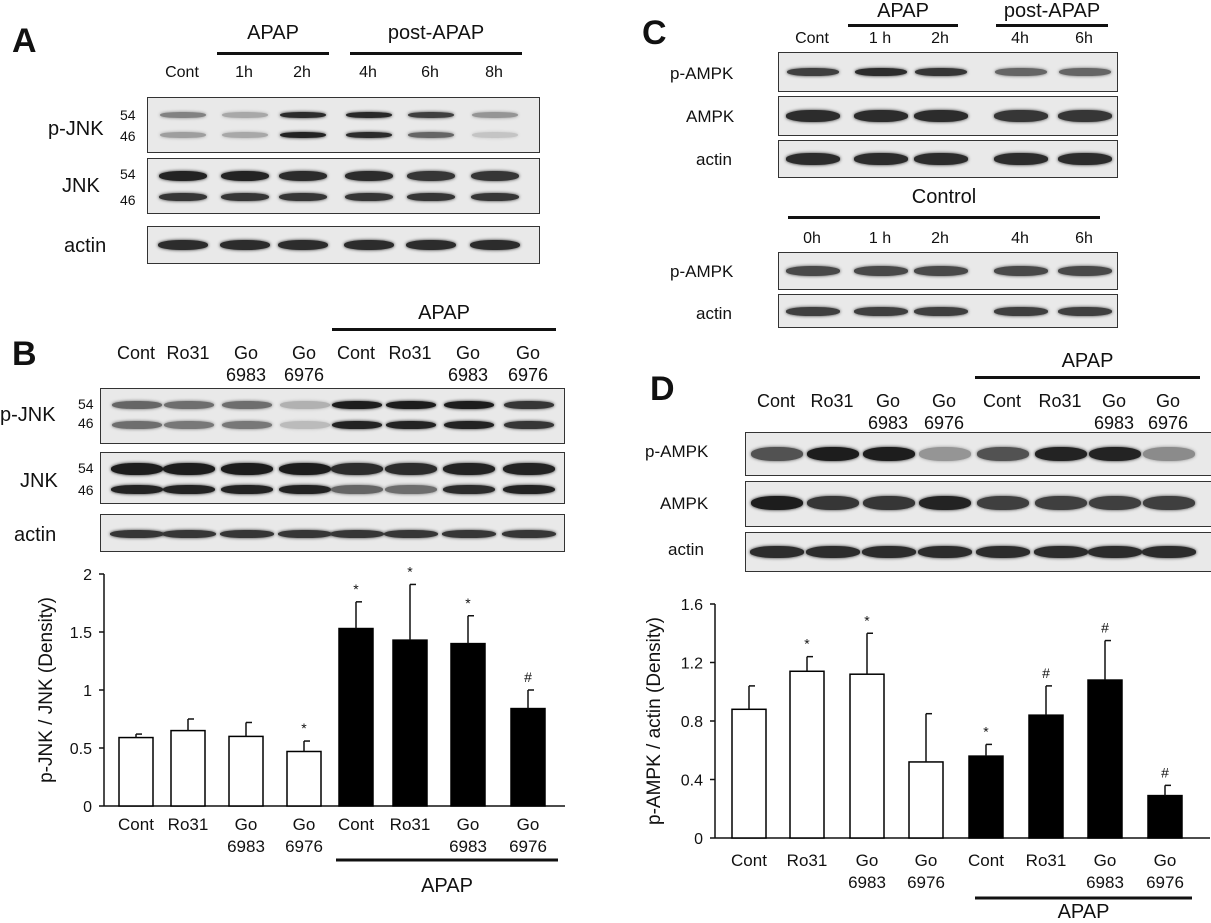 This screenshot has height=923, width=1211. What do you see at coordinates (948, 271) in the screenshot?
I see `panel-c-control-blot-pampk` at bounding box center [948, 271].